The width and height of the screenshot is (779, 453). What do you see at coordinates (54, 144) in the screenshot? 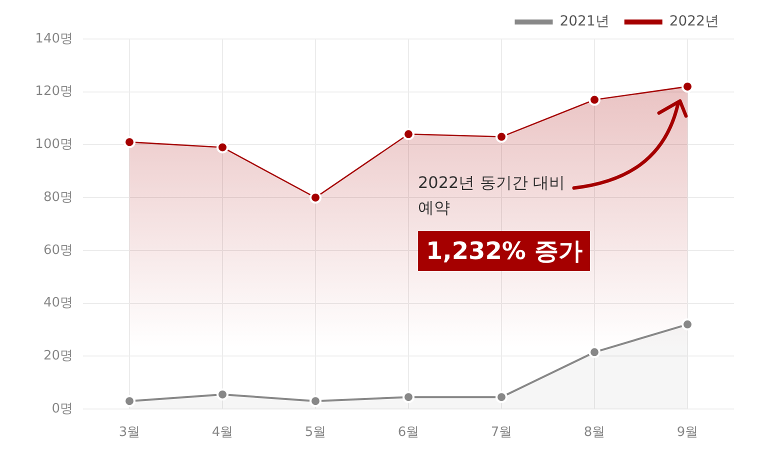
I see `y-tick-label: 100명` at bounding box center [54, 144].